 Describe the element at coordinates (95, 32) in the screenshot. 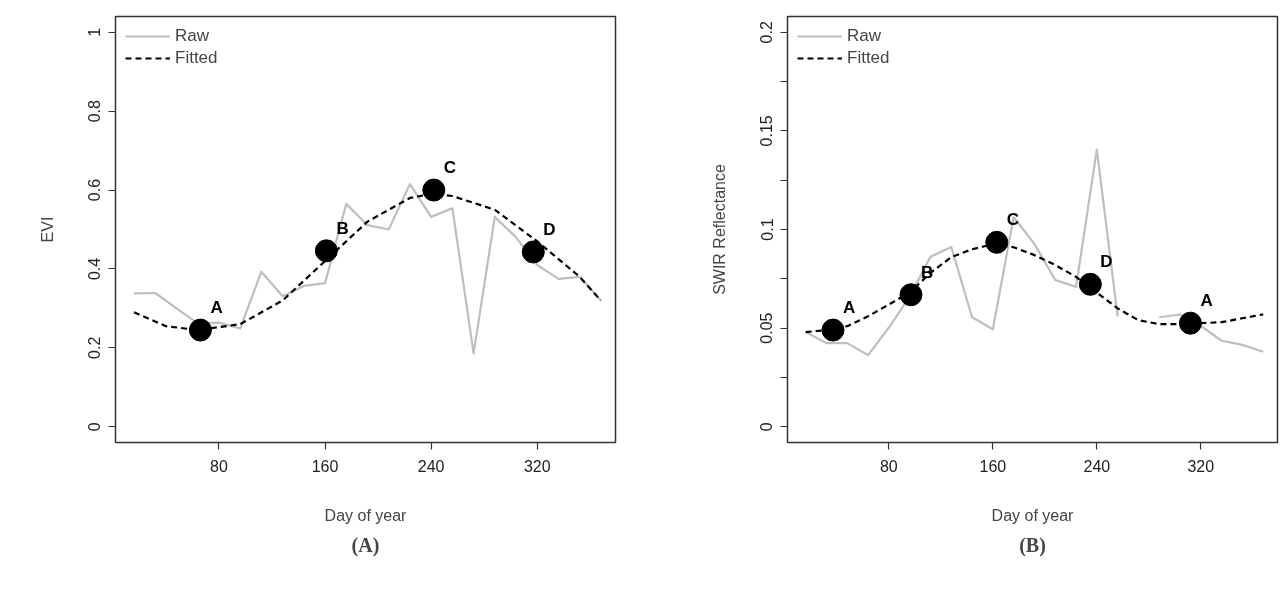

I see `y-tick-label: 1` at that location.